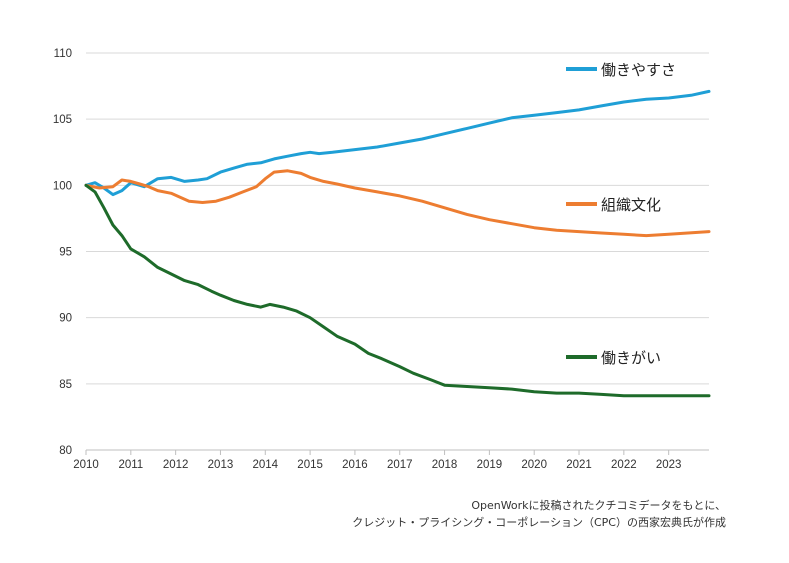  Describe the element at coordinates (65, 253) in the screenshot. I see `y-tick-label: 95` at that location.